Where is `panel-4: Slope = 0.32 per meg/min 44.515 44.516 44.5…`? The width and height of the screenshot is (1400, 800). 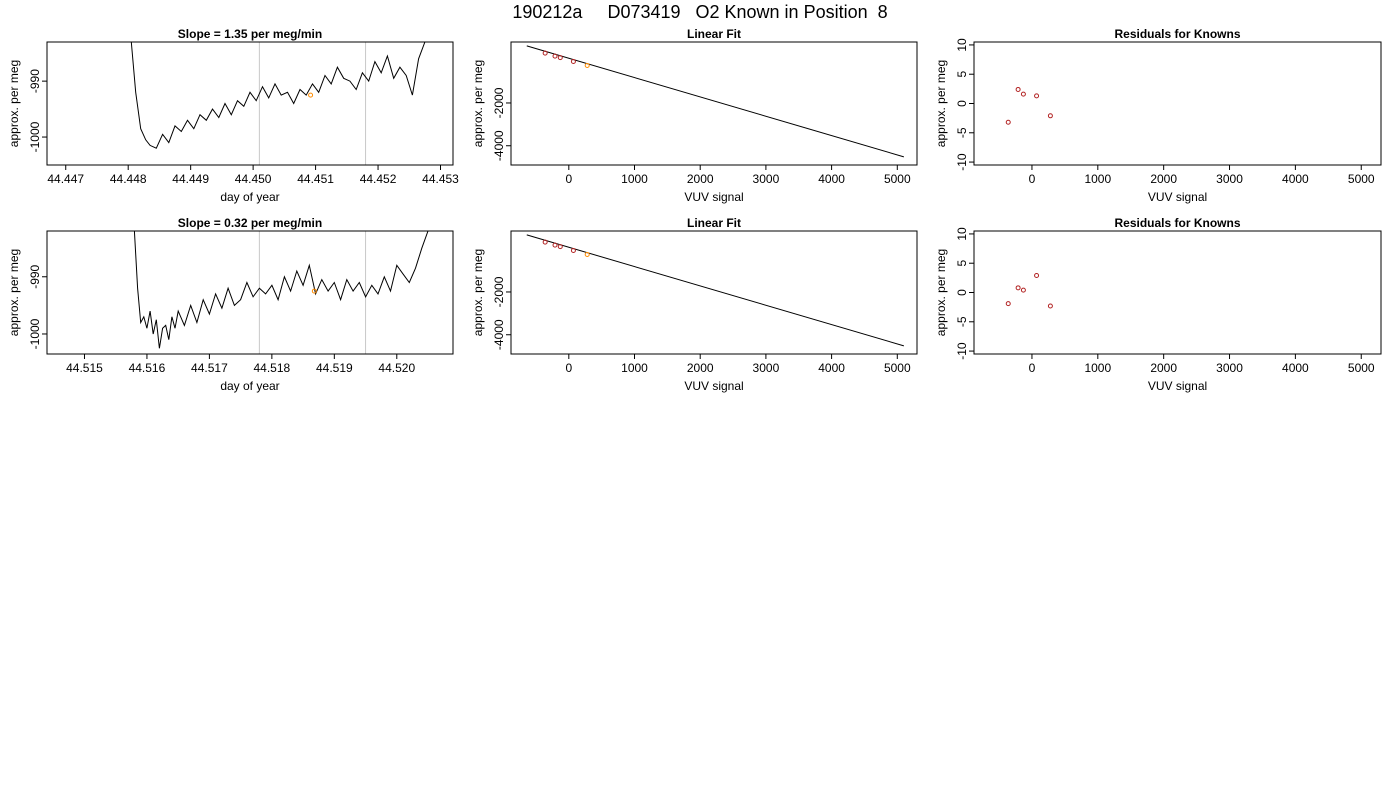
panel-4: Slope = 0.32 per meg/min 44.515 44.516 44.5… is located at coordinates (230, 304).